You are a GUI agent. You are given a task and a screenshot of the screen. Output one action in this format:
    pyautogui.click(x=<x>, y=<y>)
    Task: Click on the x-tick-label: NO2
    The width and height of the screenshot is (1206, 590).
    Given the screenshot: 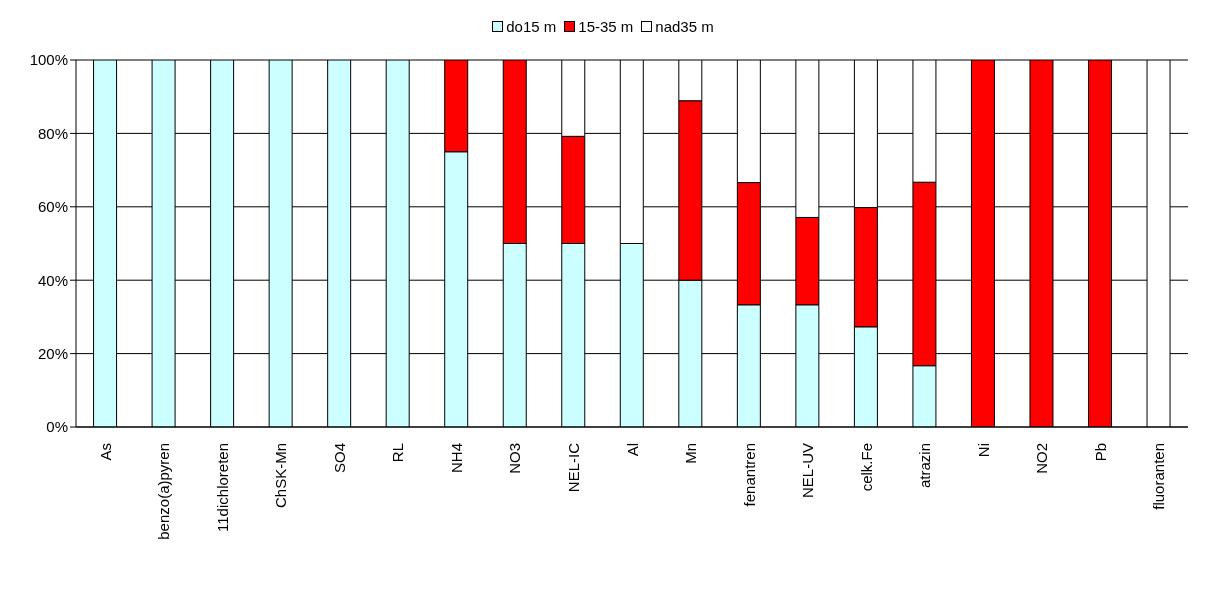 What is the action you would take?
    pyautogui.click(x=1042, y=458)
    